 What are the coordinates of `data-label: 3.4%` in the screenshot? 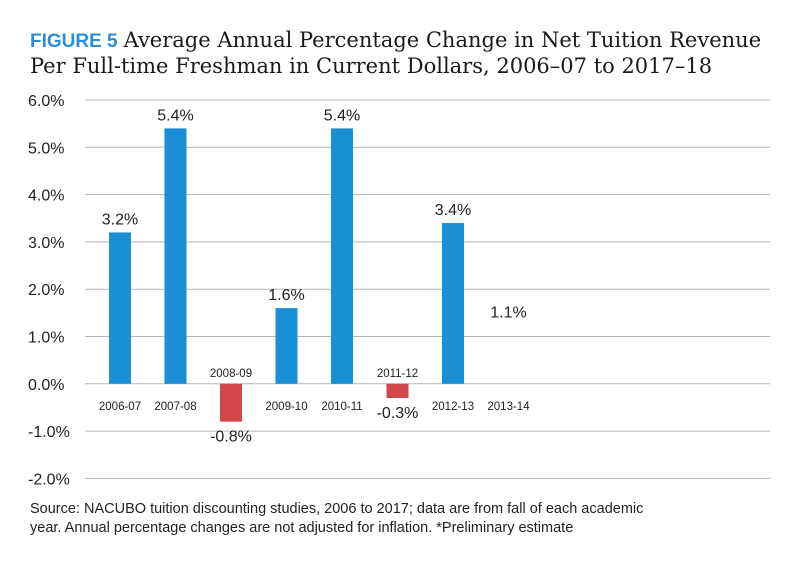 It's located at (453, 210).